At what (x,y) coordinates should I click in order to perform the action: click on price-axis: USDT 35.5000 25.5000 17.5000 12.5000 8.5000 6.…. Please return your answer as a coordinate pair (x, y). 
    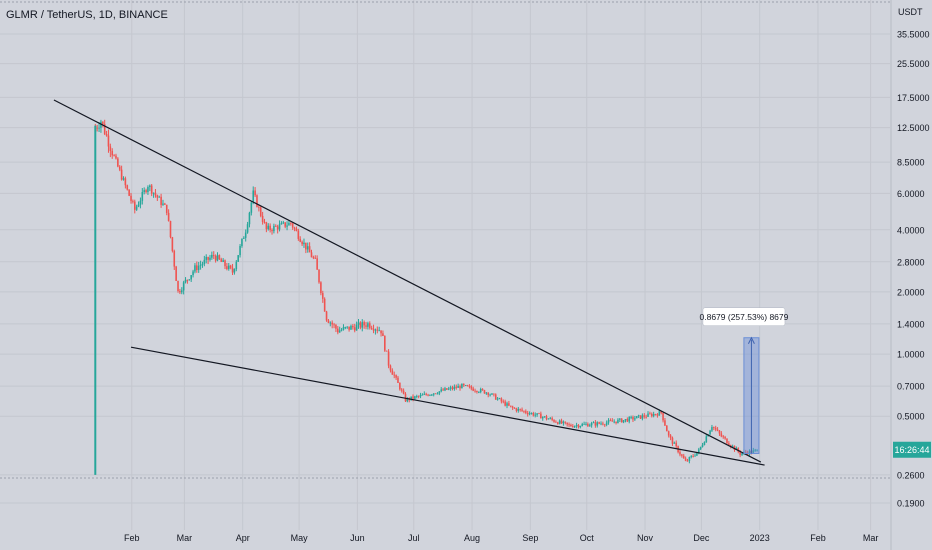
    Looking at the image, I should click on (912, 258).